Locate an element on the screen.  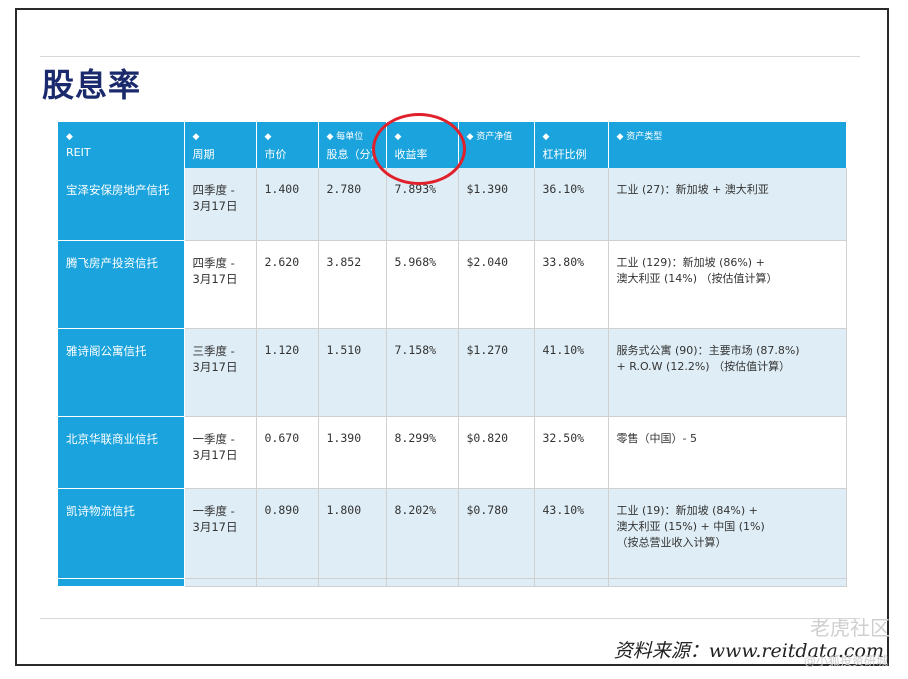
asset-type-cell: 工业 (27)：新加坡 + 澳大利亚 is located at coordinates (727, 204).